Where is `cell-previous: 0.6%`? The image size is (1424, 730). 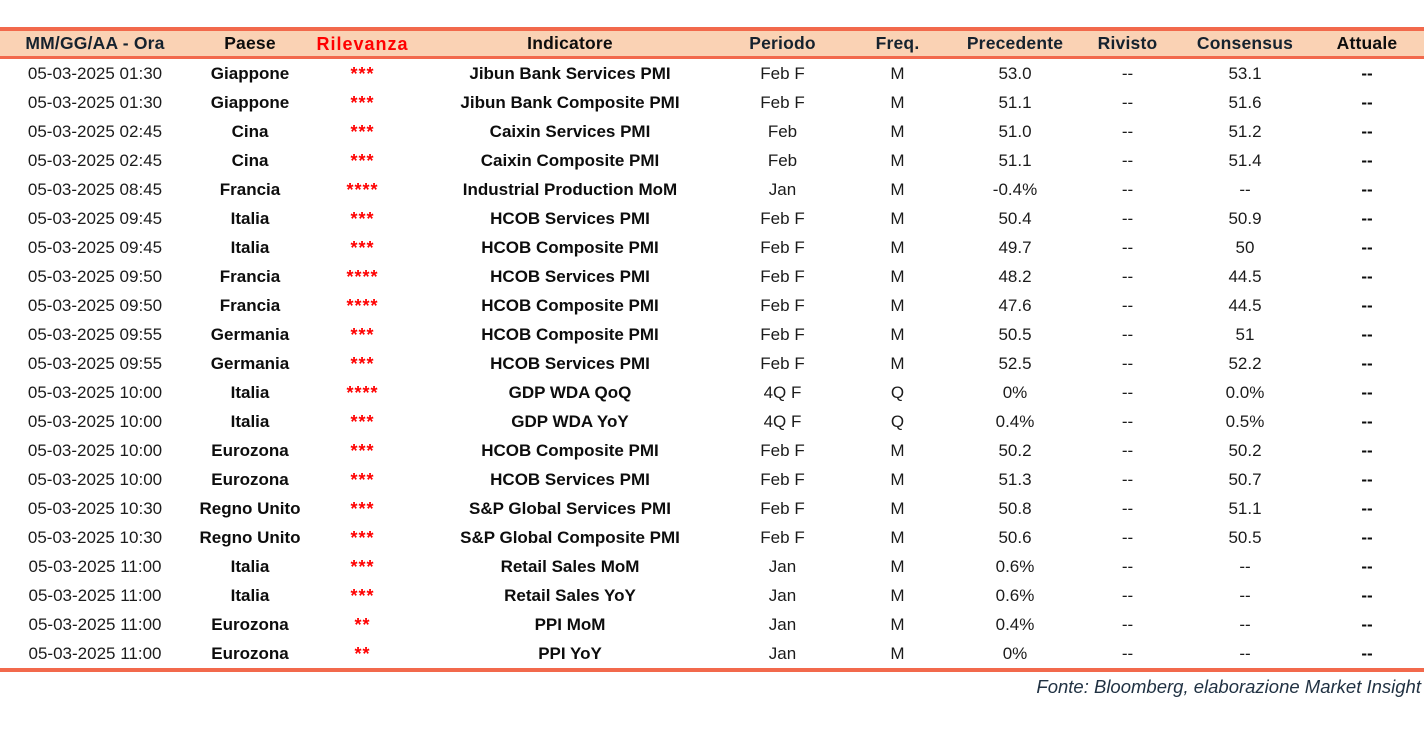 cell-previous: 0.6% is located at coordinates (1015, 595).